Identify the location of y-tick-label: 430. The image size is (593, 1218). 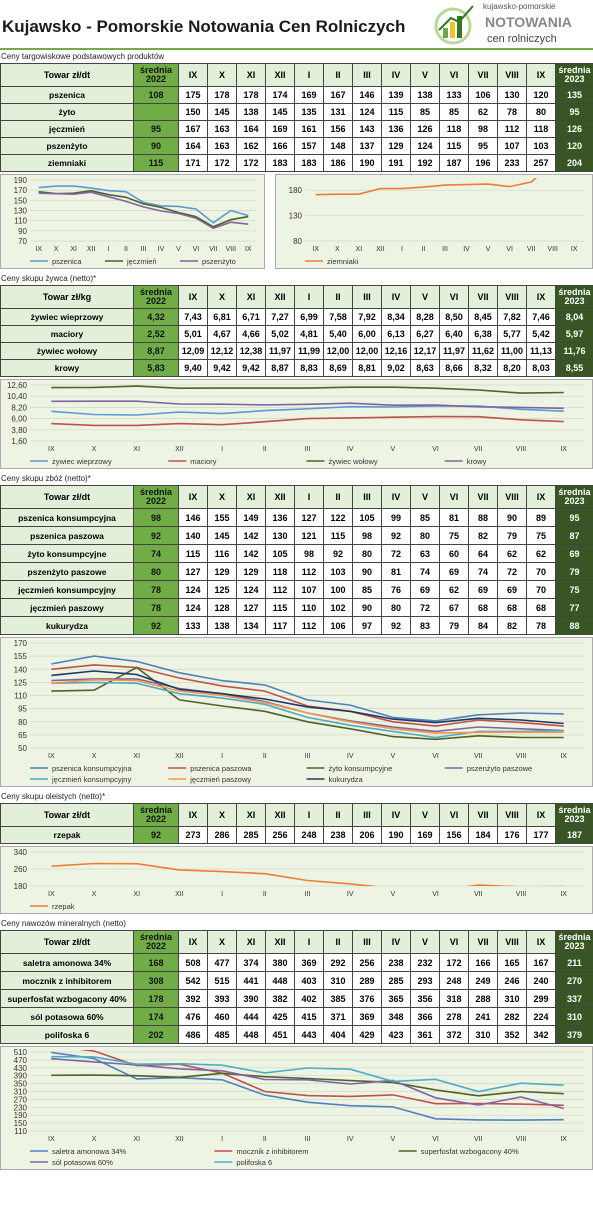
(21, 1068).